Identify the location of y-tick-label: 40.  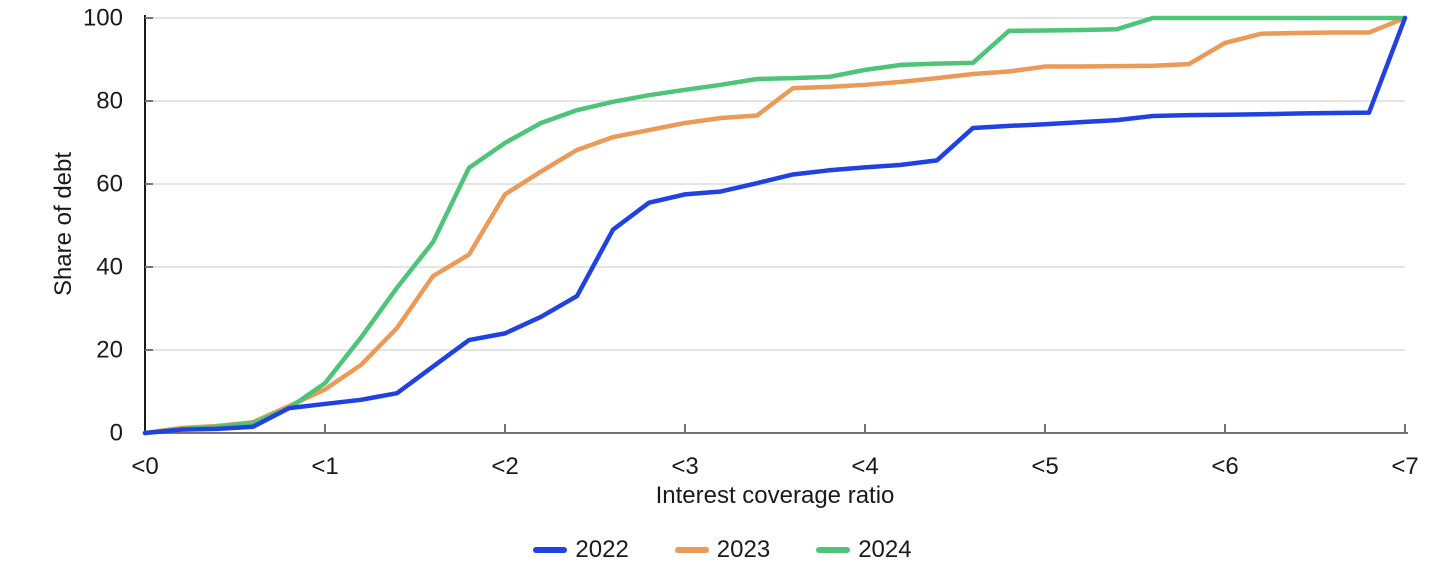
(109, 267).